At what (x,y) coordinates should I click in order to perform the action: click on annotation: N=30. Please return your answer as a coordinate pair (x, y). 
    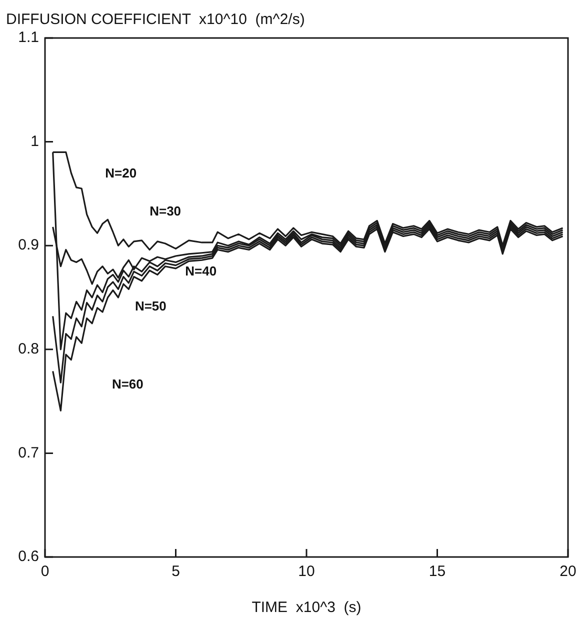
    Looking at the image, I should click on (166, 210).